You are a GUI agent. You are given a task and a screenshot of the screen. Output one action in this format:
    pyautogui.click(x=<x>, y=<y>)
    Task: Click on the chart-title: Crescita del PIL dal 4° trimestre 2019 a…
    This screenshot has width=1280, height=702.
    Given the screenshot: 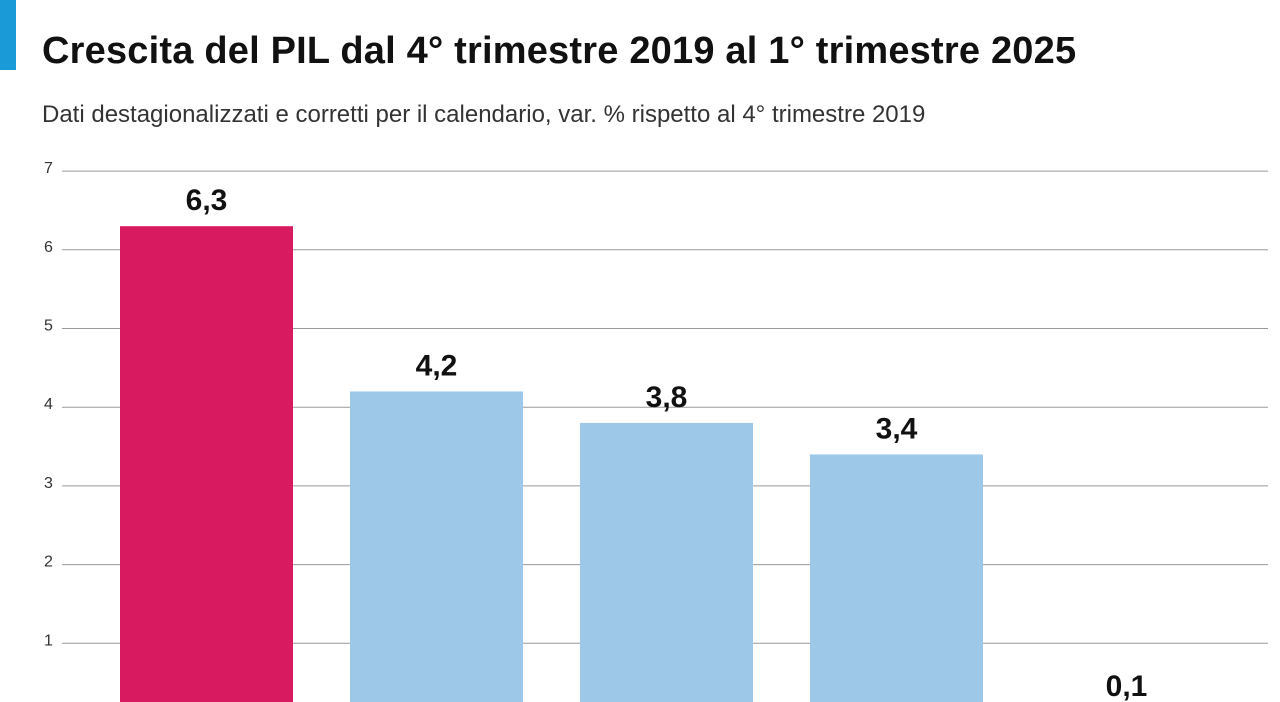 What is the action you would take?
    pyautogui.click(x=559, y=51)
    